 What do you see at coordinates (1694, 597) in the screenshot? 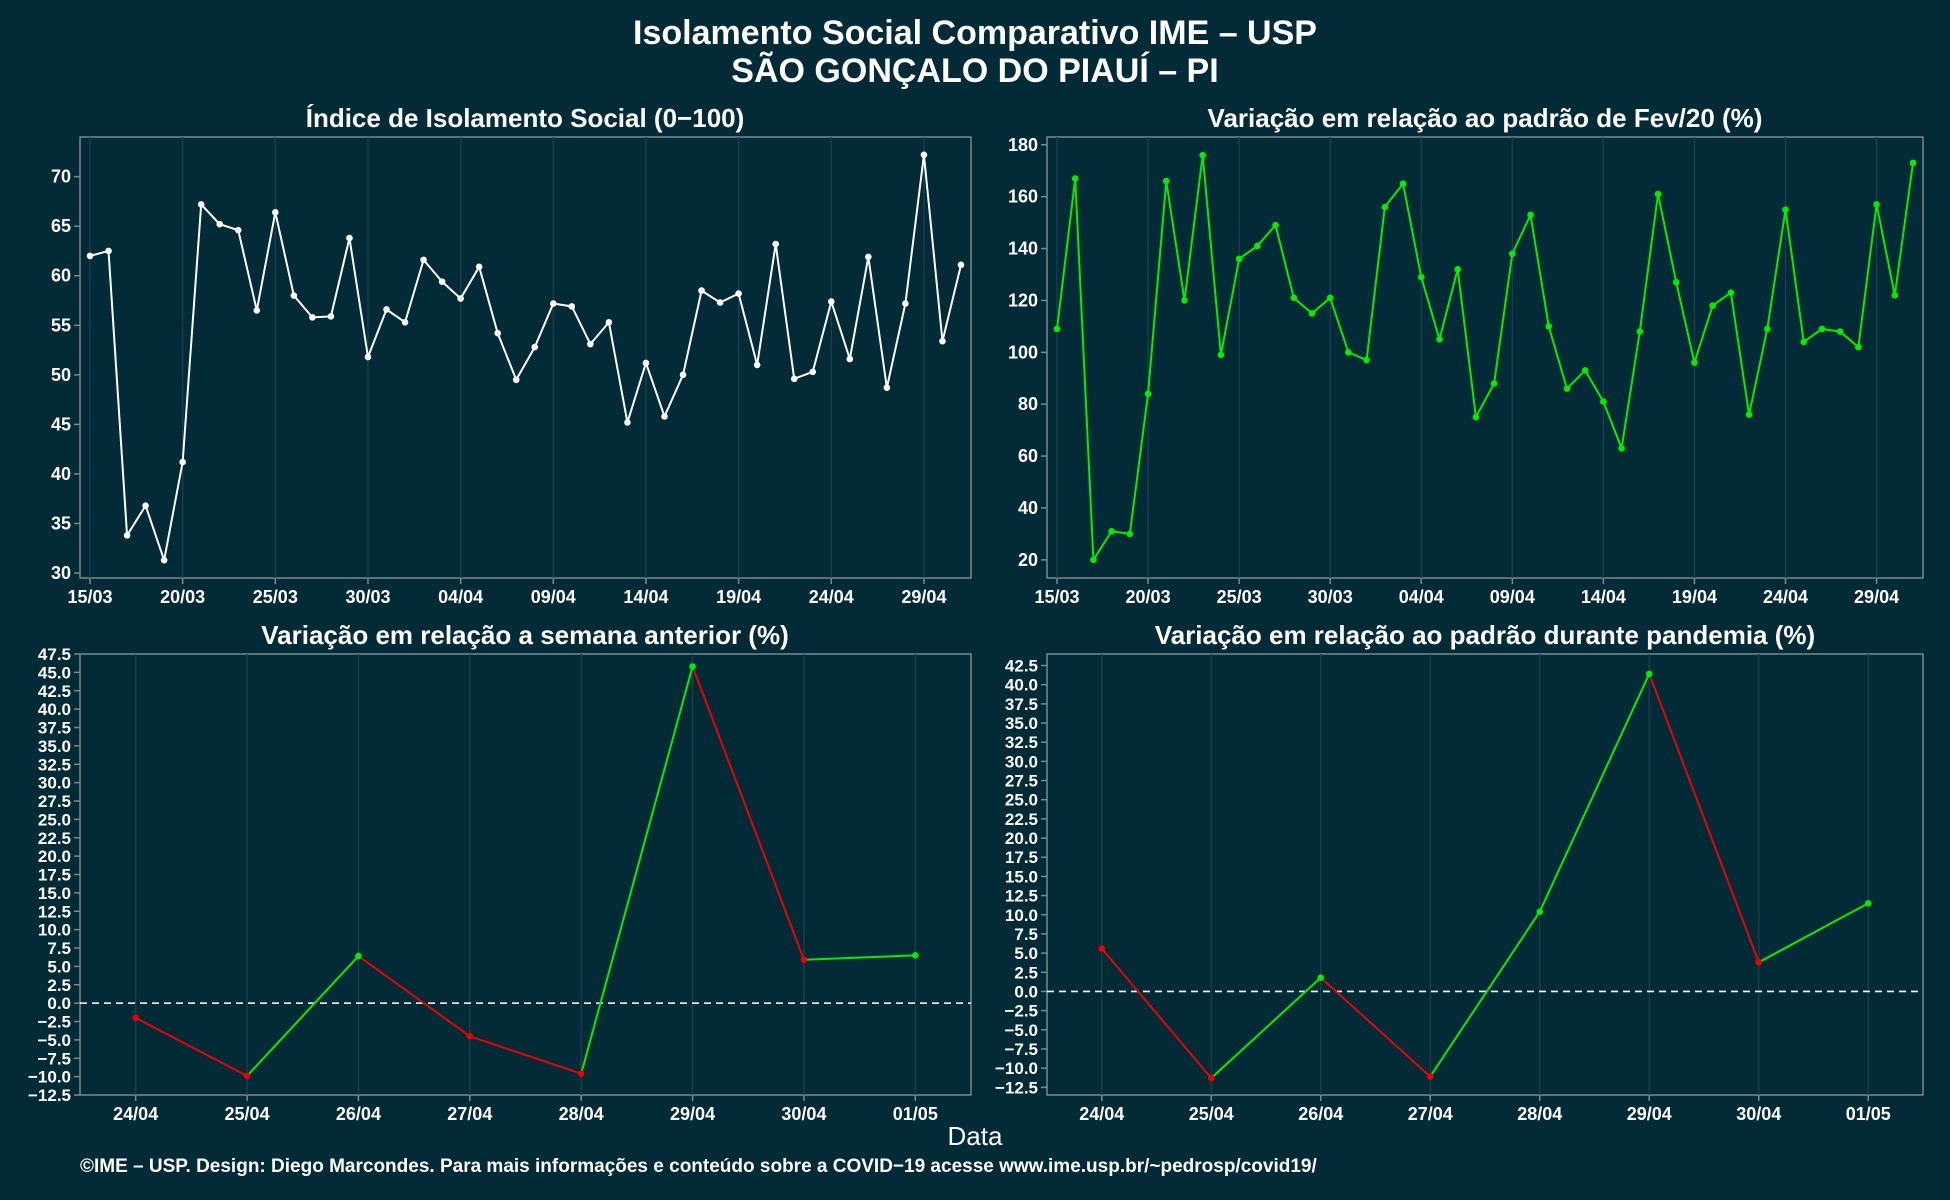
I see `panel2-xtick-label: 19/04` at bounding box center [1694, 597].